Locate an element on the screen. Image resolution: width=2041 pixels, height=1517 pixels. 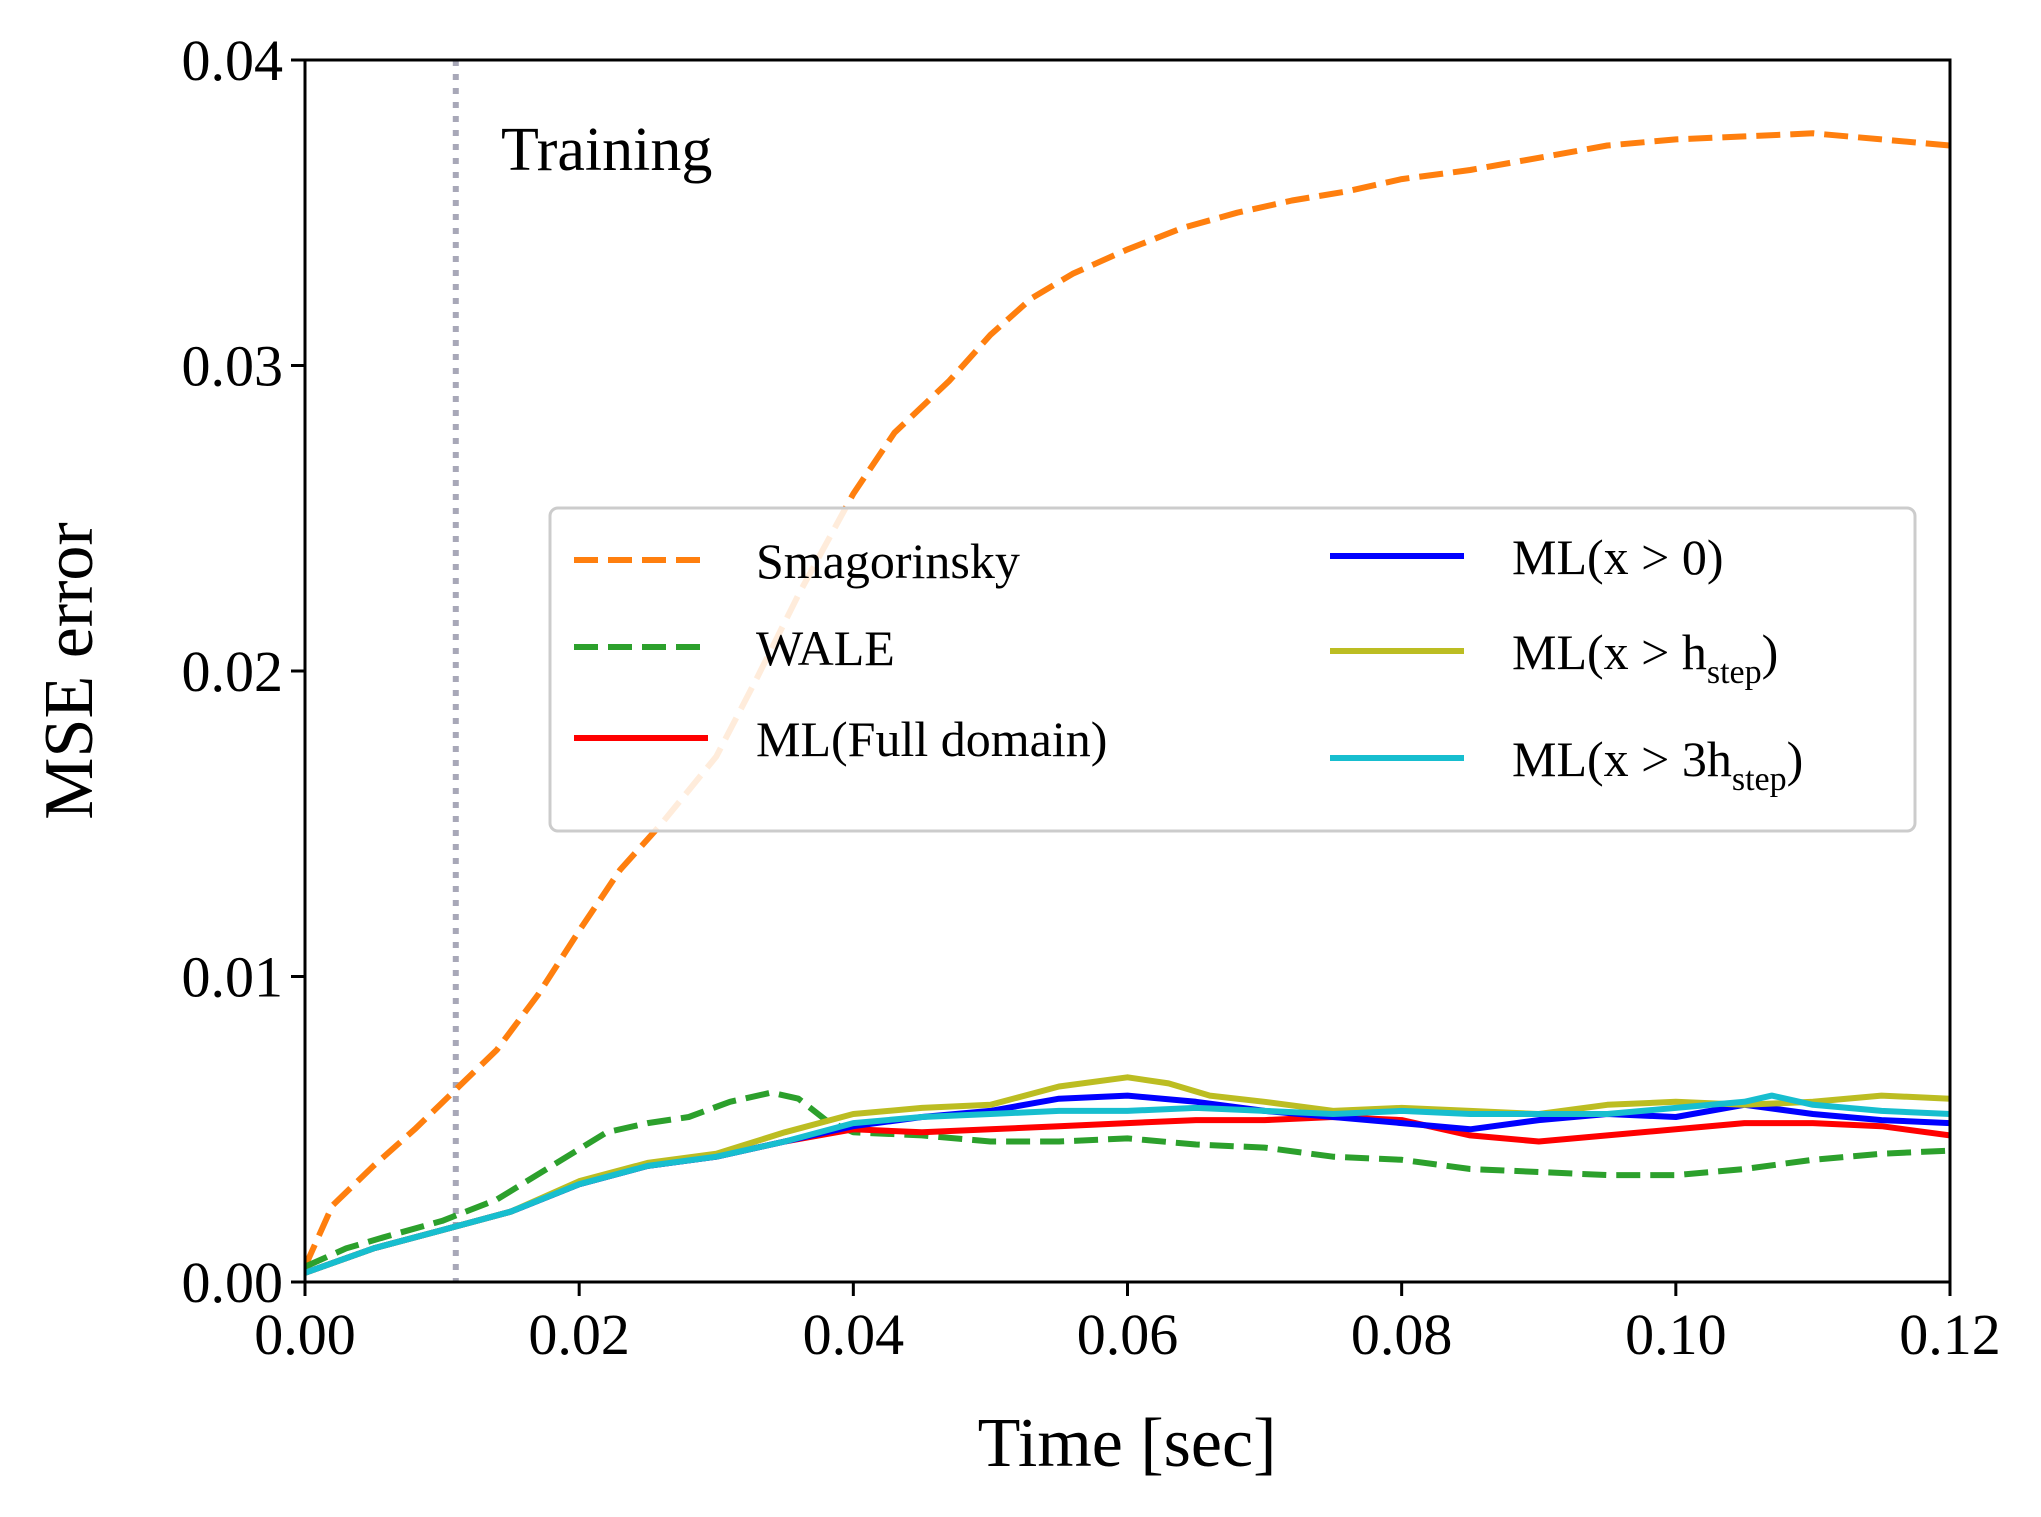
x-tick-label: 0.08 is located at coordinates (1402, 1334).